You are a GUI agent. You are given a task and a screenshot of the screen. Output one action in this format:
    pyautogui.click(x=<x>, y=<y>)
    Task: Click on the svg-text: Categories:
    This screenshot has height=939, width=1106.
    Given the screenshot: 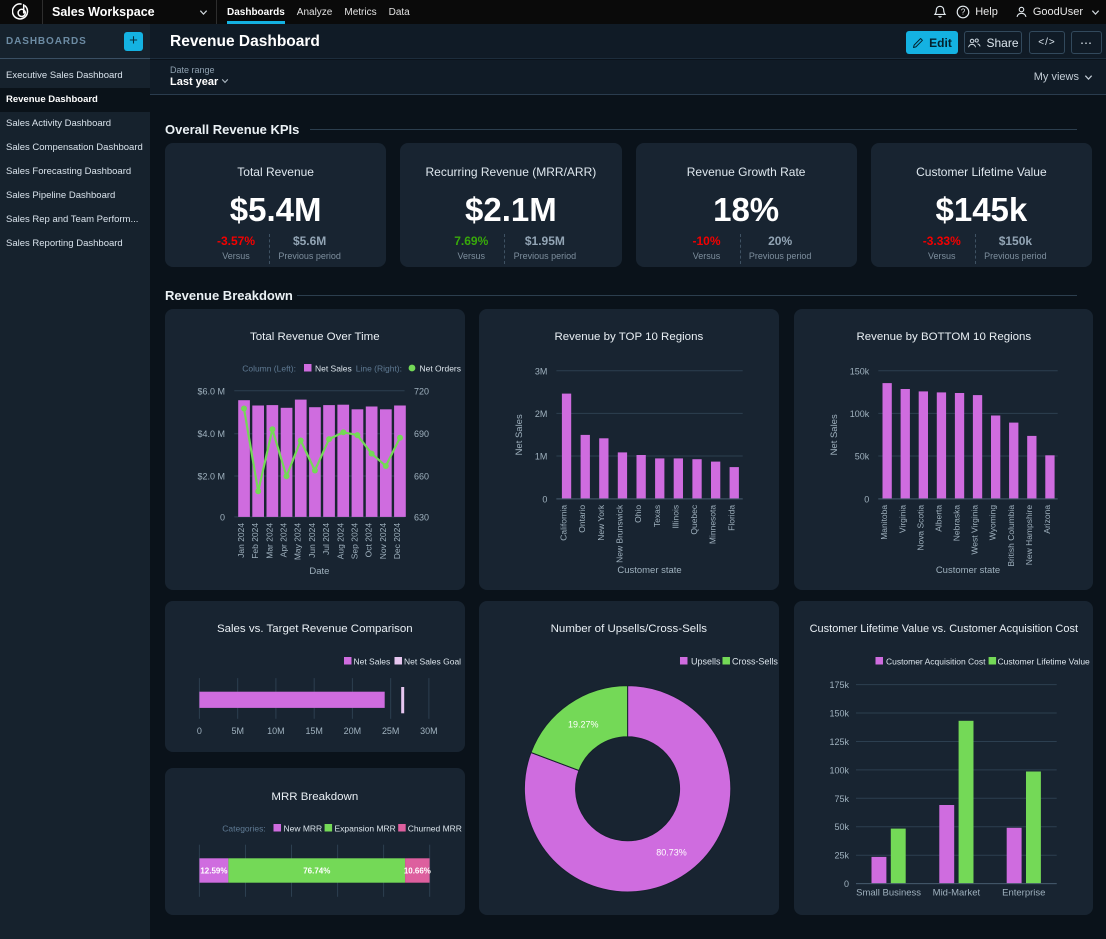 What is the action you would take?
    pyautogui.click(x=243, y=829)
    